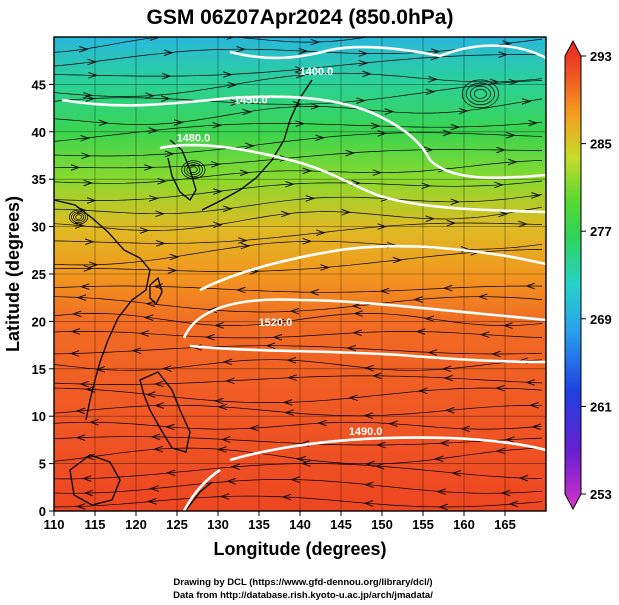  I want to click on x-tick-label: 160, so click(464, 524).